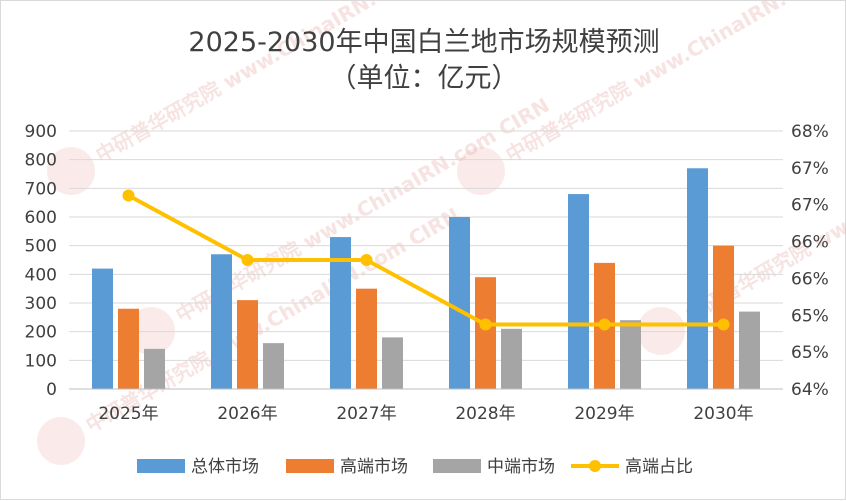  What do you see at coordinates (41, 361) in the screenshot?
I see `y-left-tick-label: 100` at bounding box center [41, 361].